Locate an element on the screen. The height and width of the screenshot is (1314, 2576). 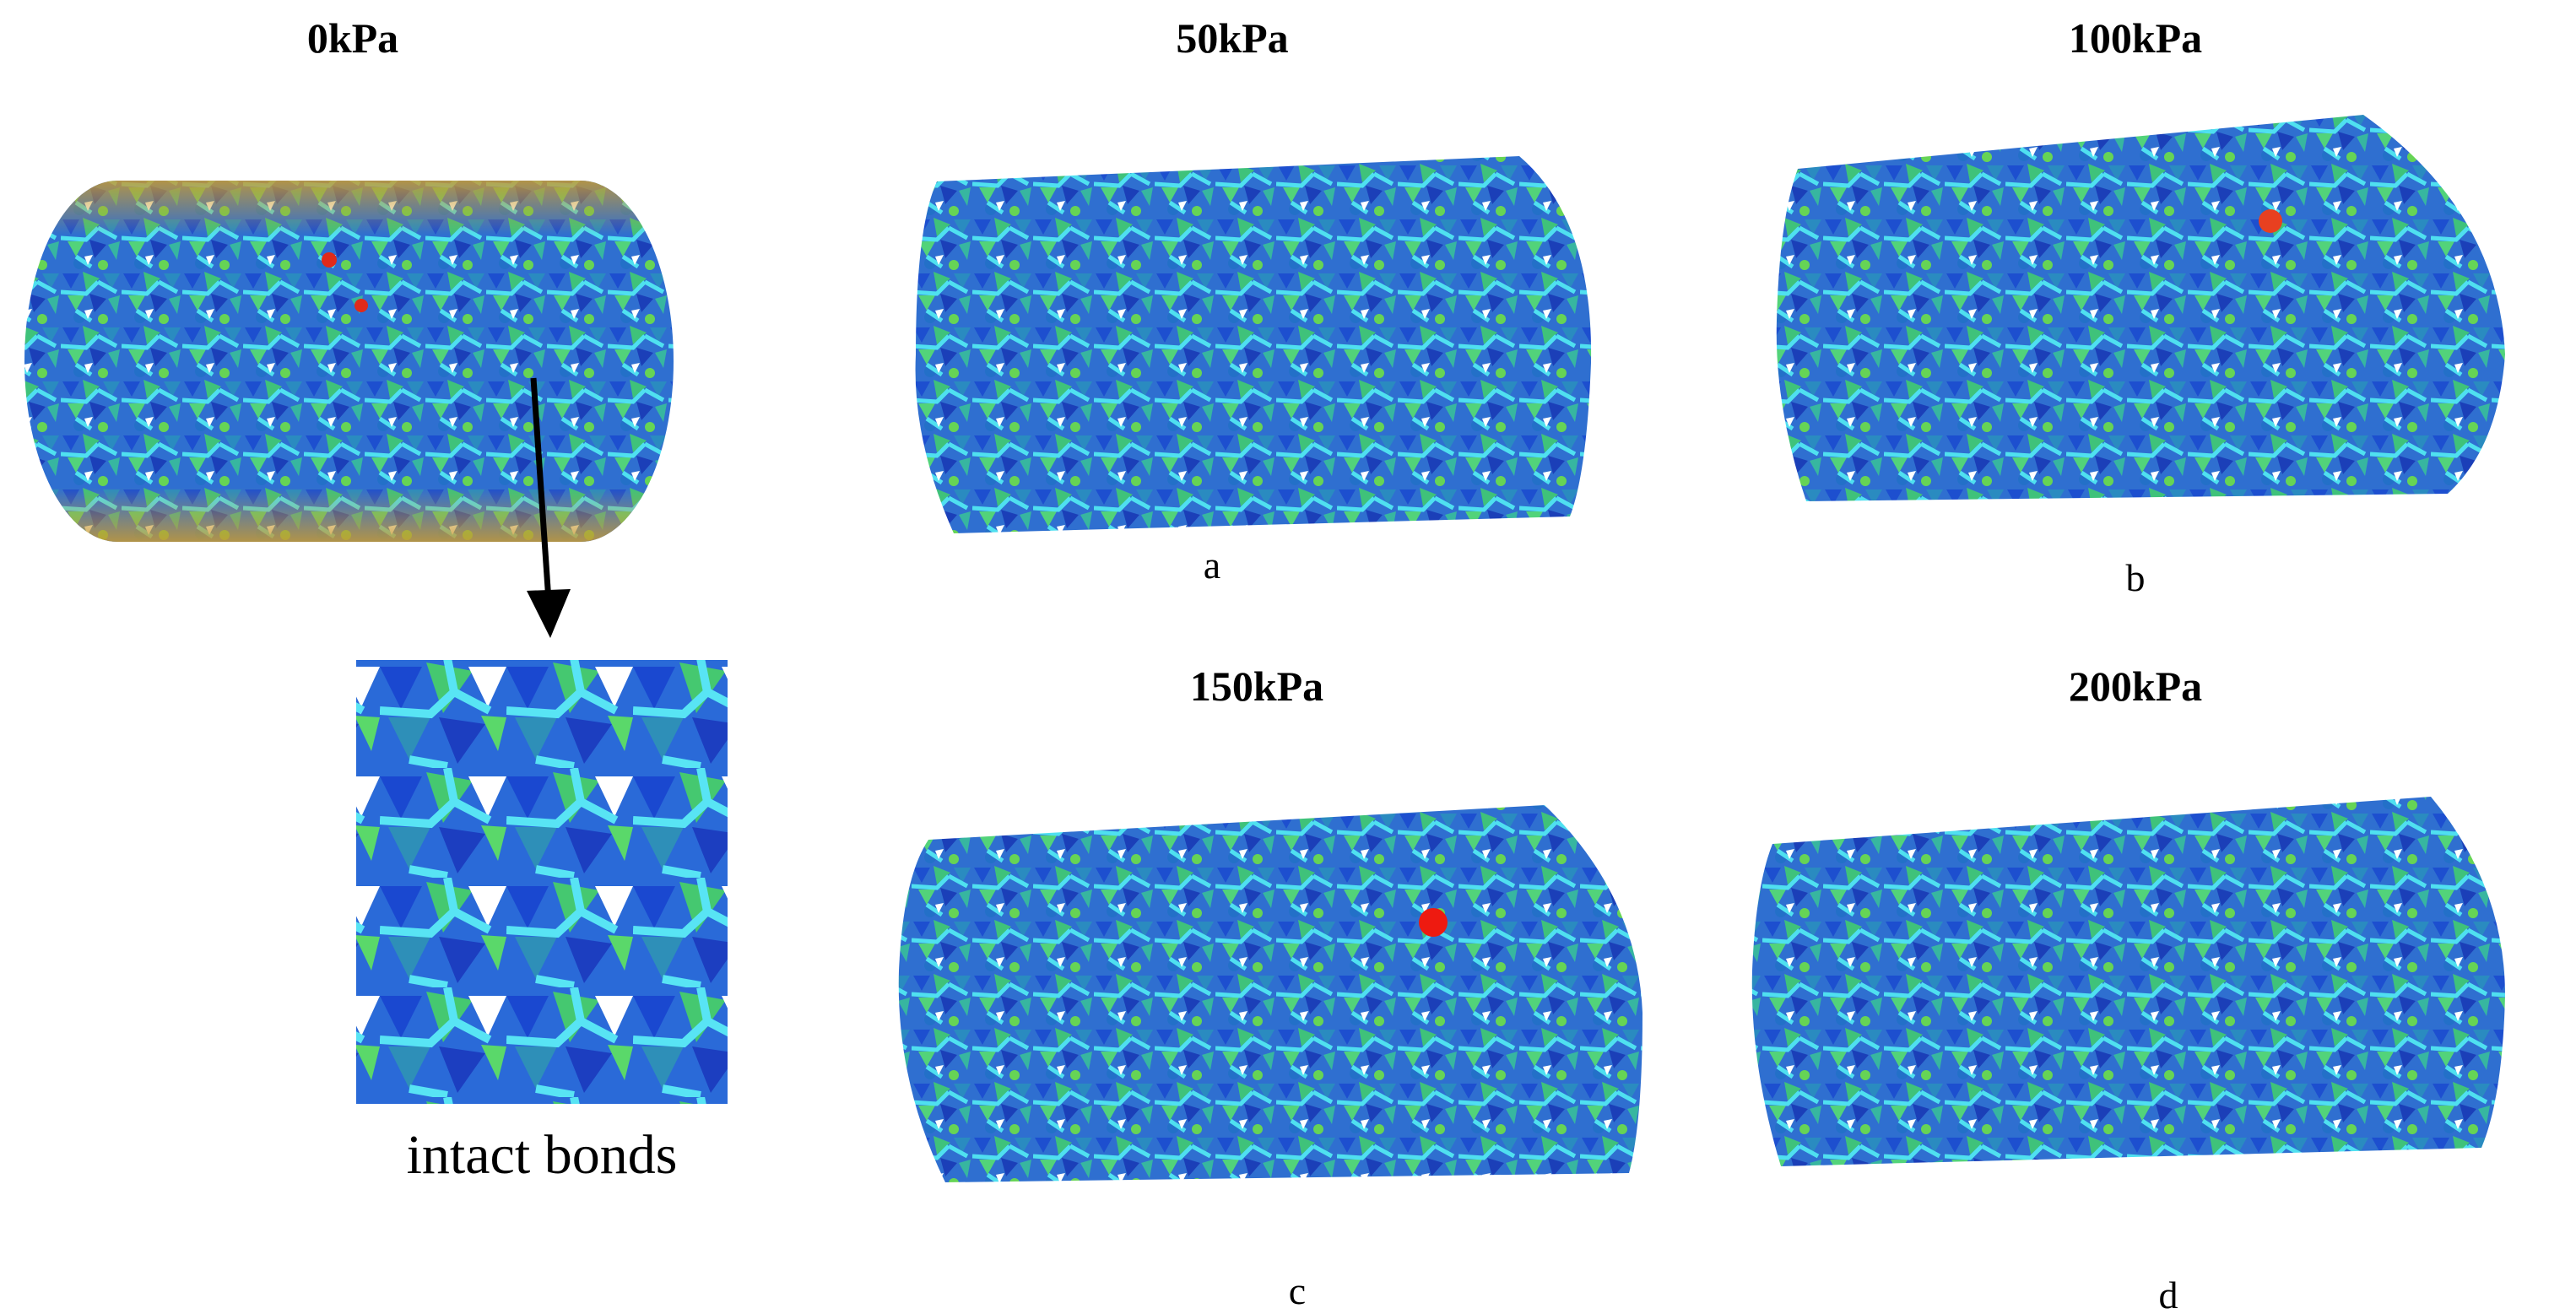
panel-title: 0kPa is located at coordinates (352, 38).